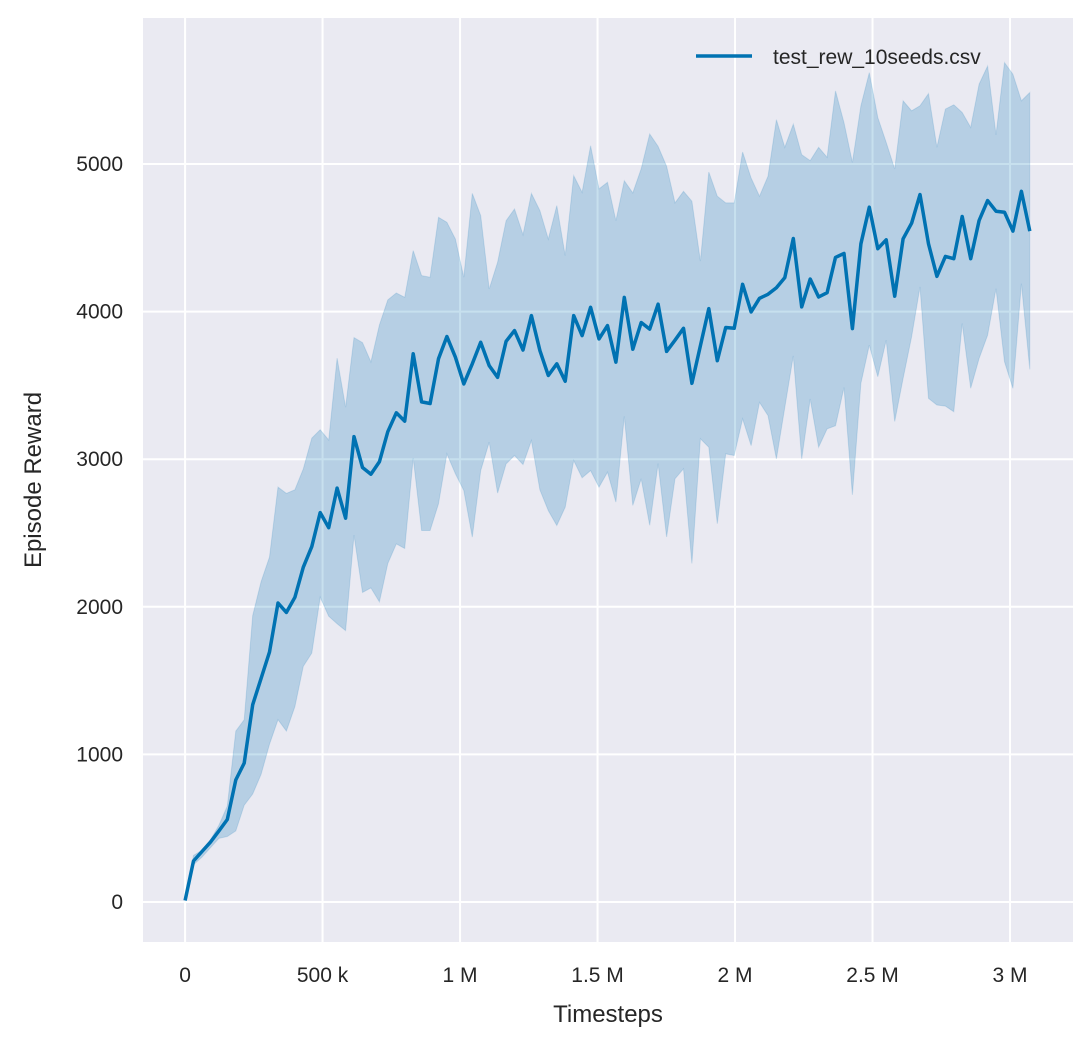  I want to click on x-tick-label: 0, so click(185, 975).